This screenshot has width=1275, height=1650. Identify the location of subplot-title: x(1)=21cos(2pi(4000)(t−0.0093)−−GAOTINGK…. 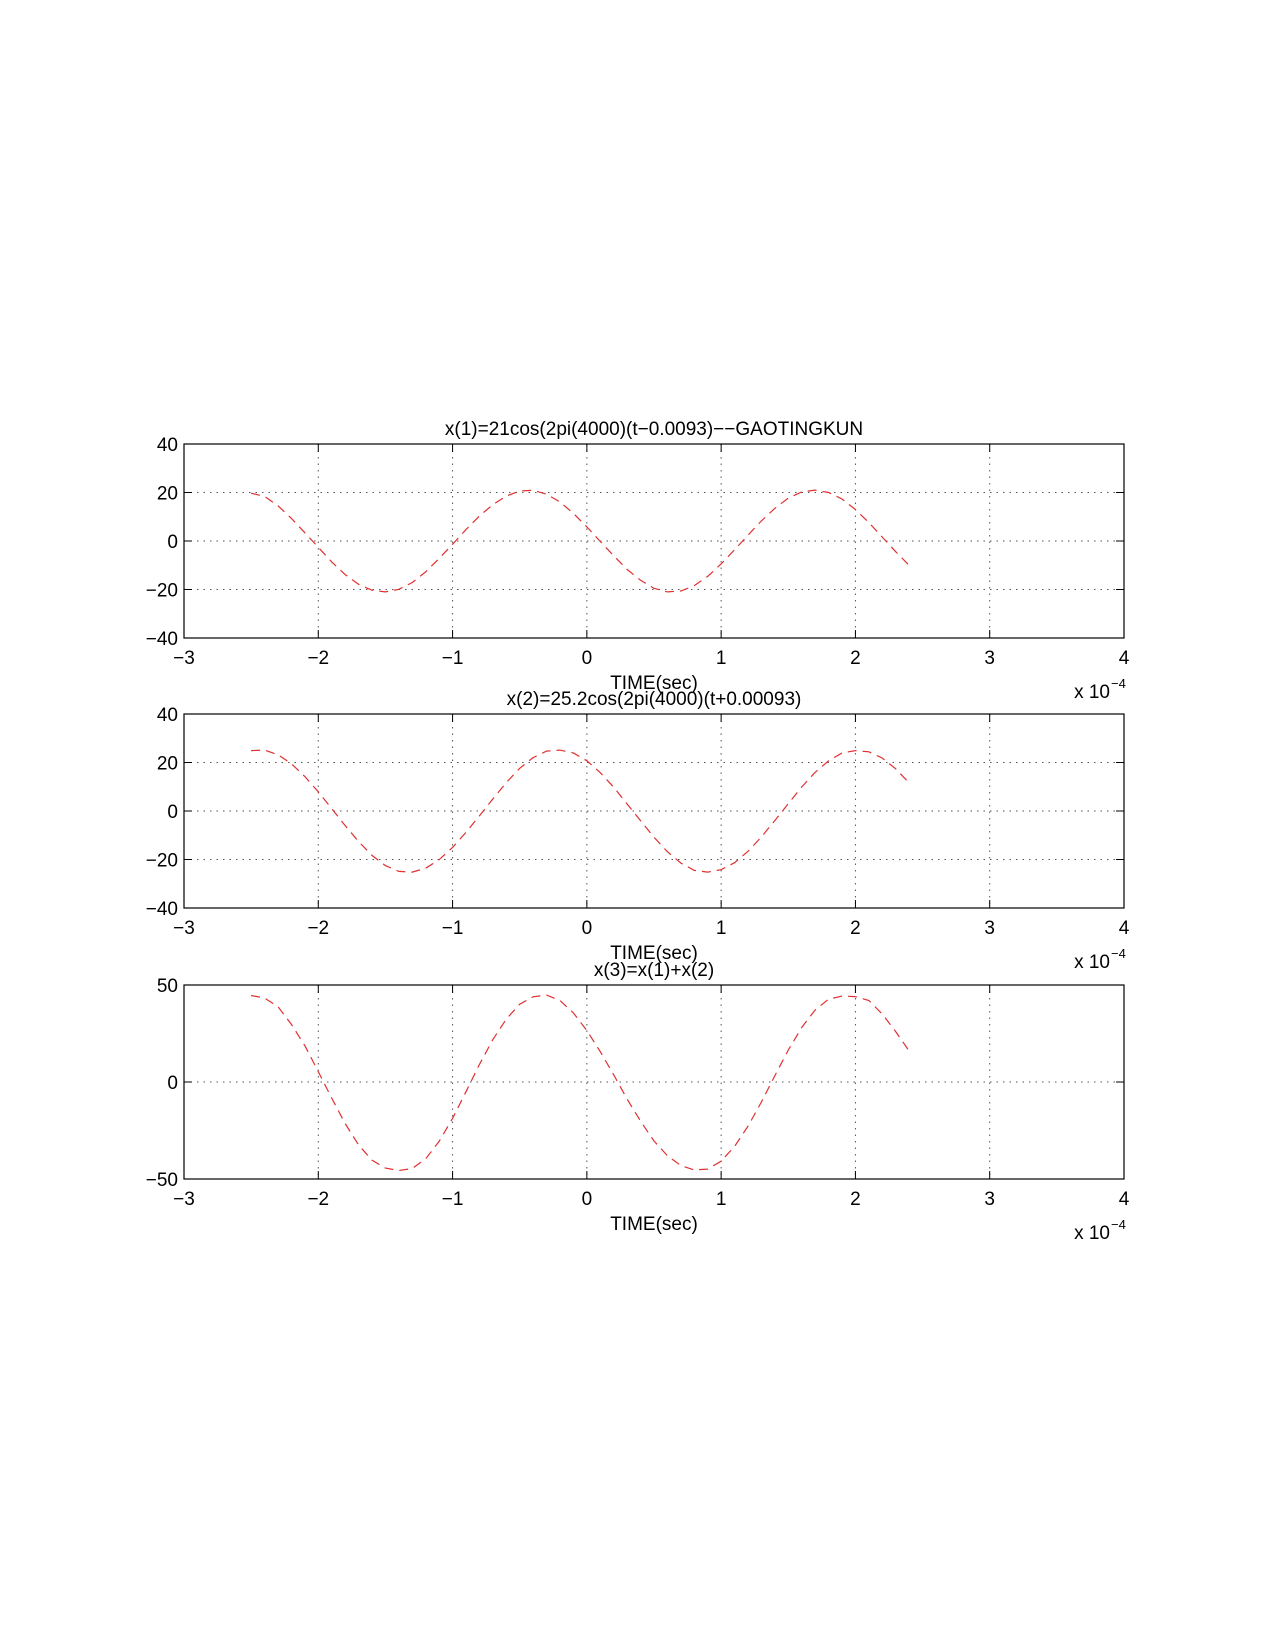
(654, 429).